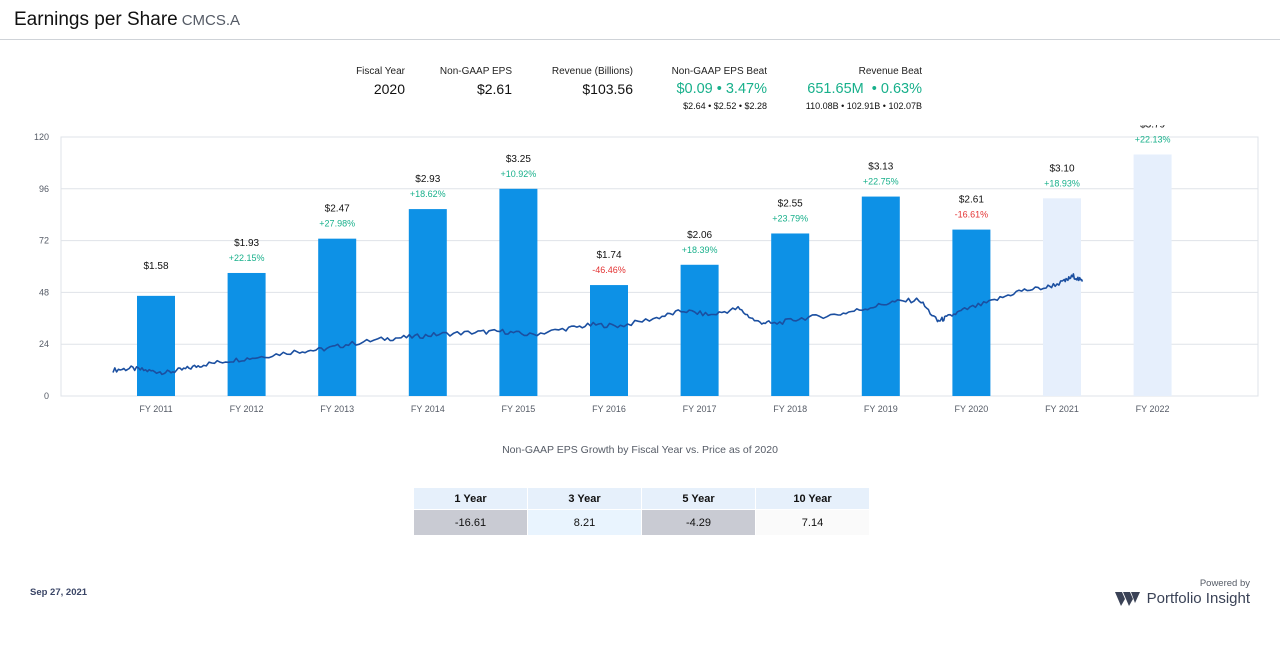 This screenshot has height=648, width=1280. What do you see at coordinates (971, 200) in the screenshot?
I see `eps-value-label: $2.61` at bounding box center [971, 200].